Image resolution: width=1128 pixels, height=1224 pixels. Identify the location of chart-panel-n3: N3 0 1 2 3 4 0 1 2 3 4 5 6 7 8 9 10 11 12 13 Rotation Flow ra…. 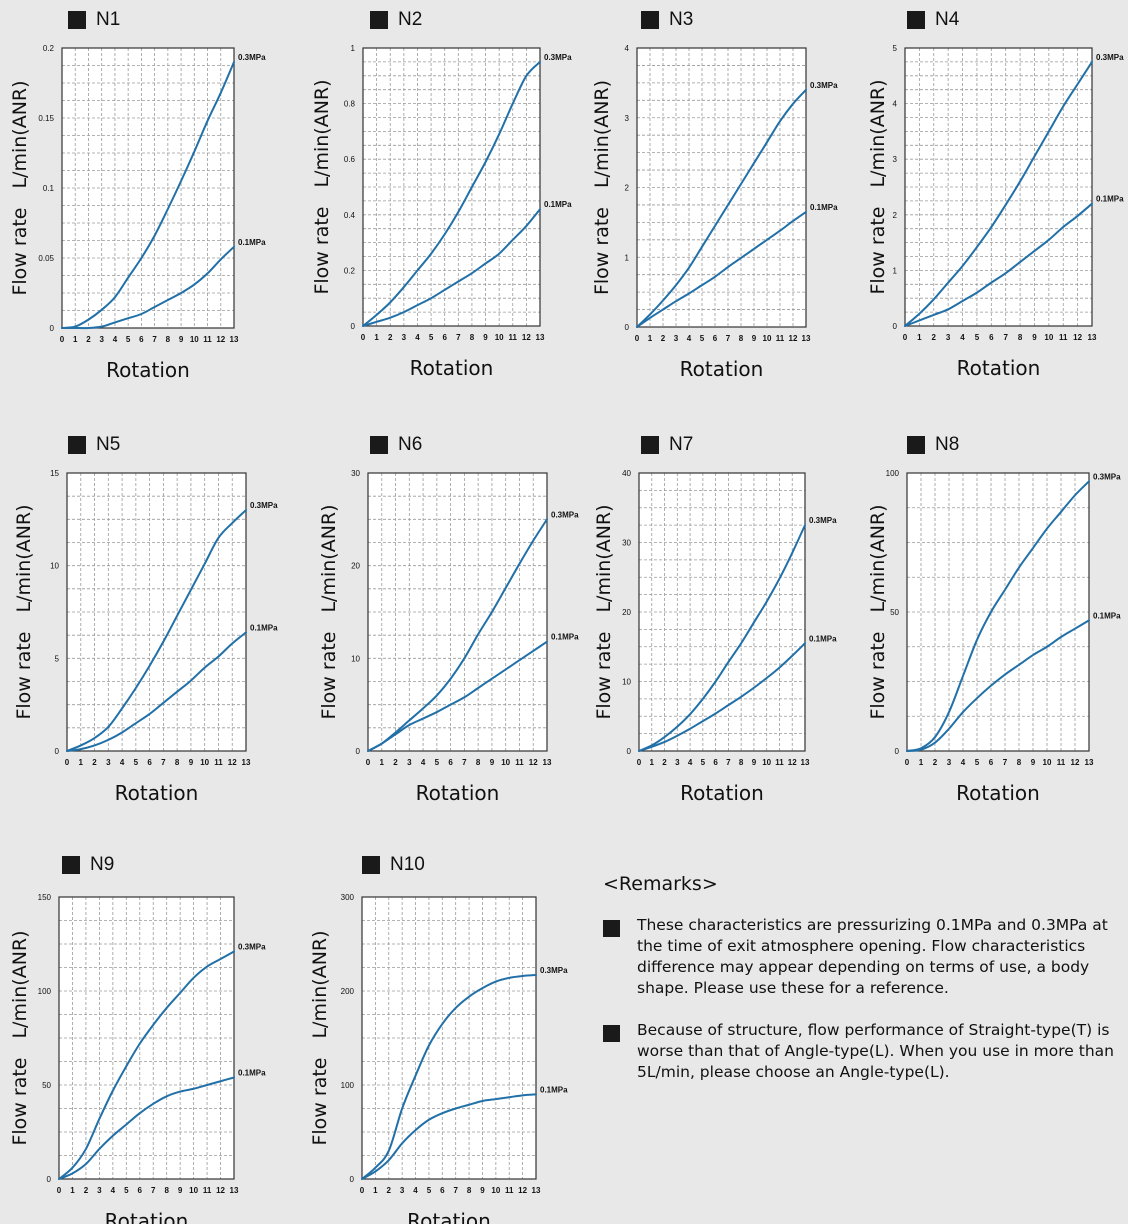
(722, 195).